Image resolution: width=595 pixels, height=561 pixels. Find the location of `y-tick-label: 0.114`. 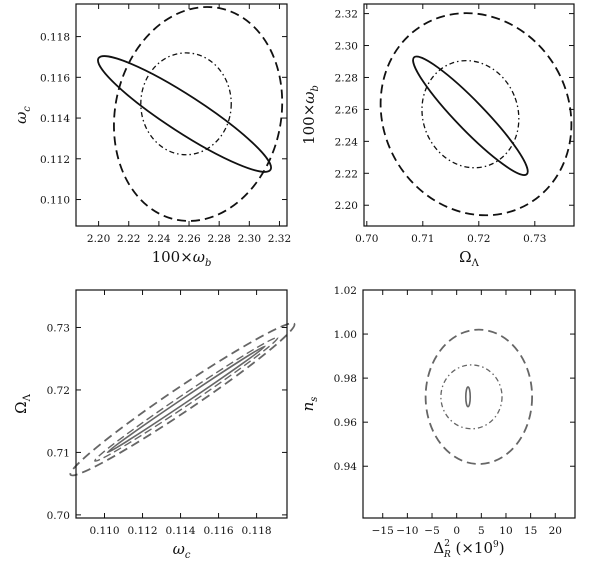

y-tick-label: 0.114 is located at coordinates (55, 119).